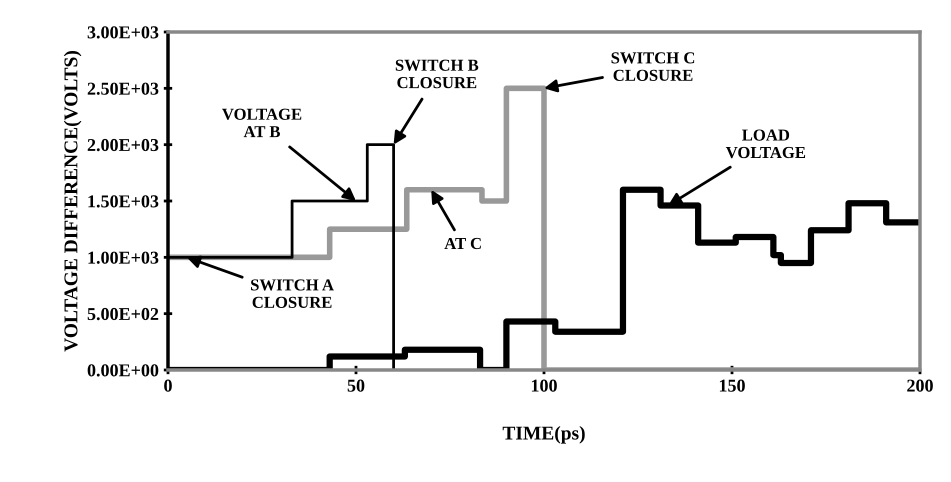  What do you see at coordinates (766, 143) in the screenshot?
I see `annotation: LOAD VOLTAGE` at bounding box center [766, 143].